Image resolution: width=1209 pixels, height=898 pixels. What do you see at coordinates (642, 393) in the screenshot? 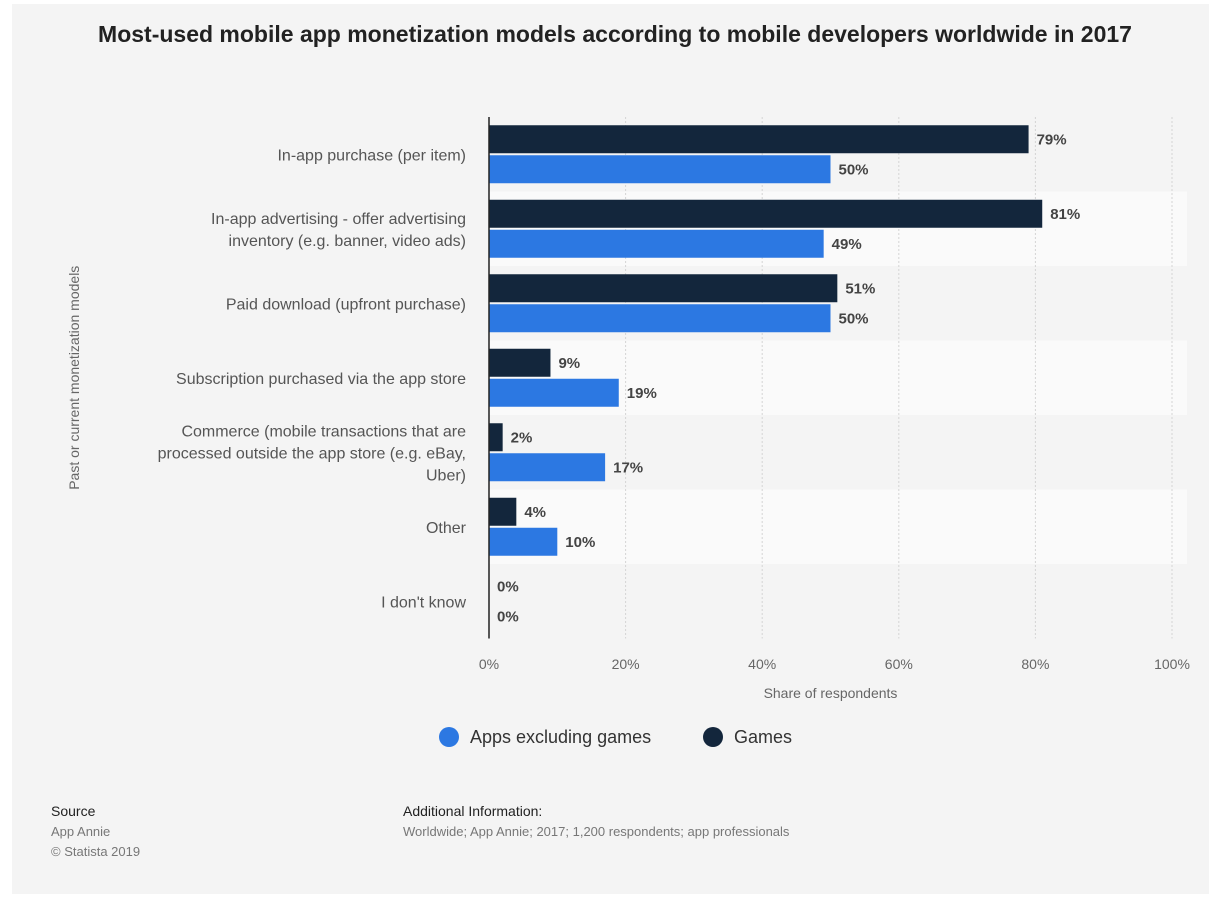
I see `data-label: 19%` at bounding box center [642, 393].